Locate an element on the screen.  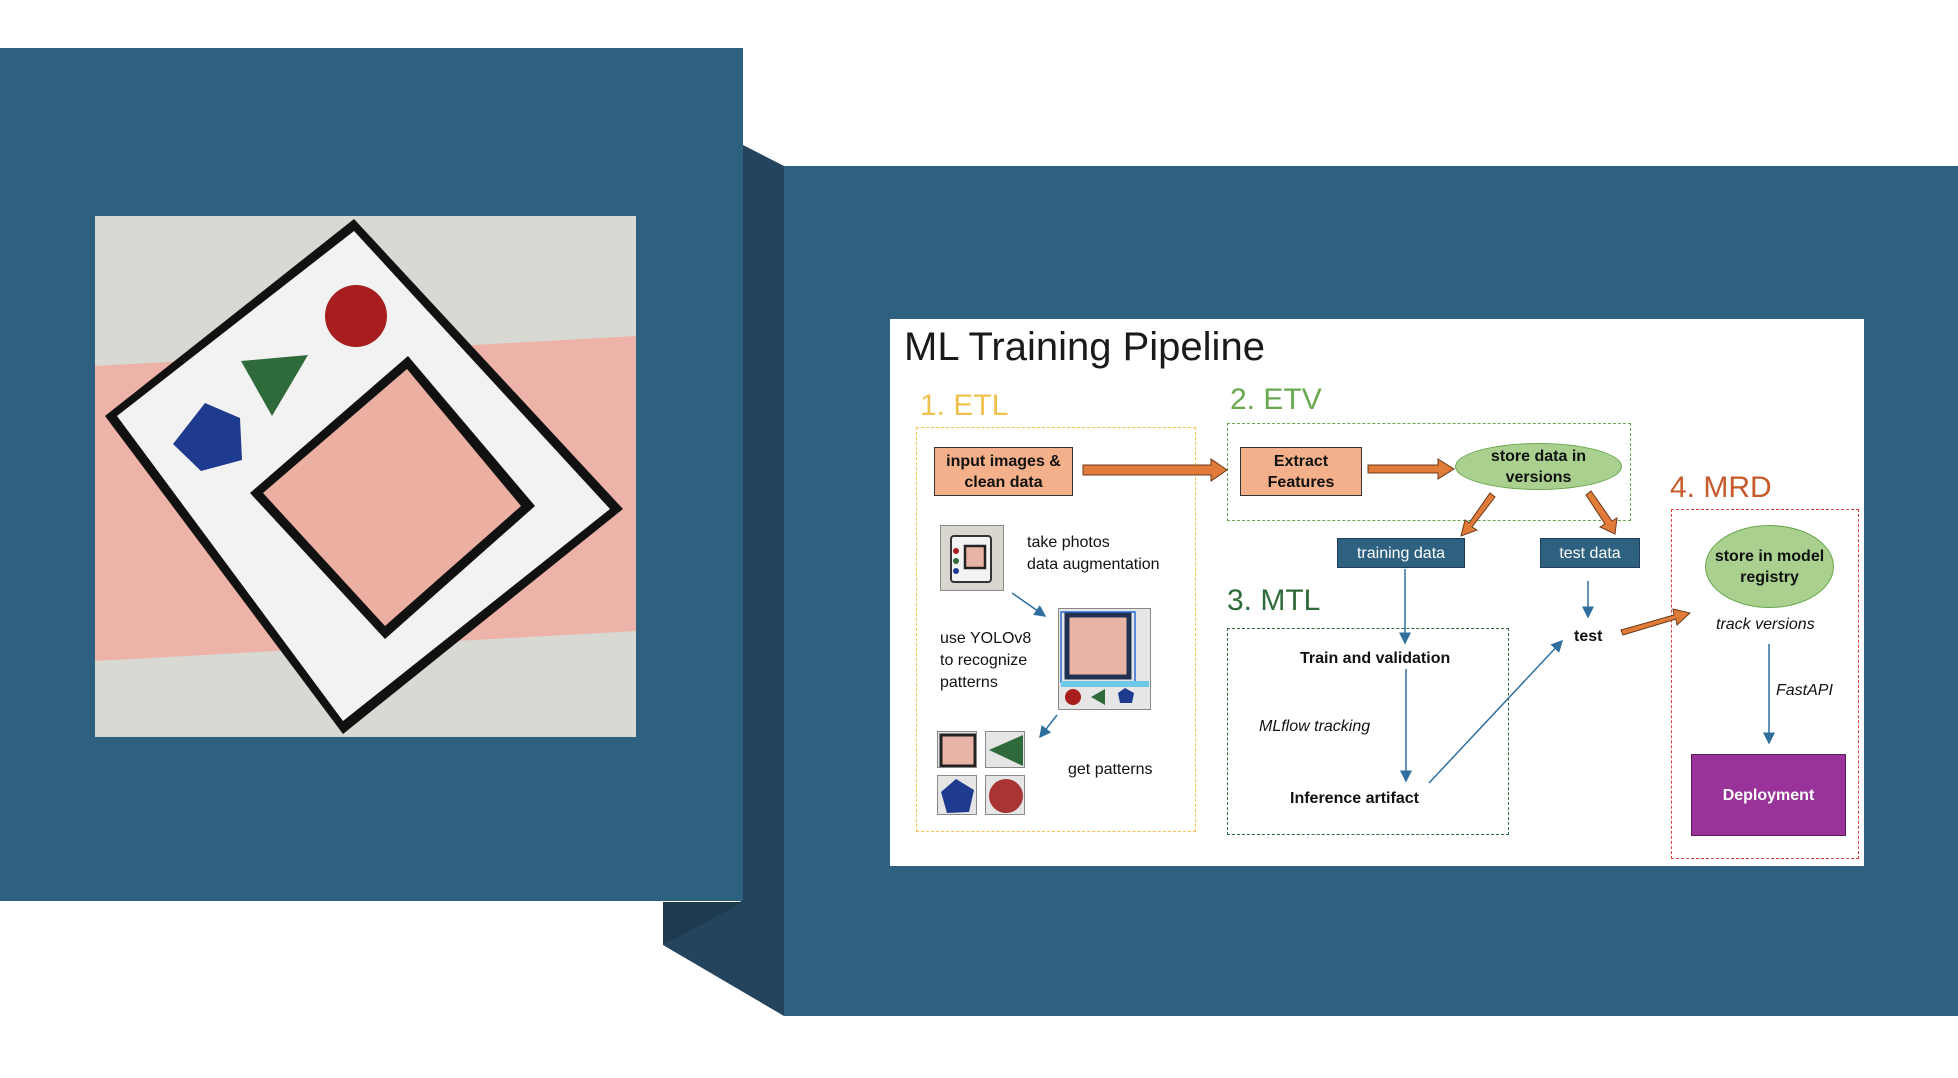
arrow-inference-to-test is located at coordinates (1496, 711).